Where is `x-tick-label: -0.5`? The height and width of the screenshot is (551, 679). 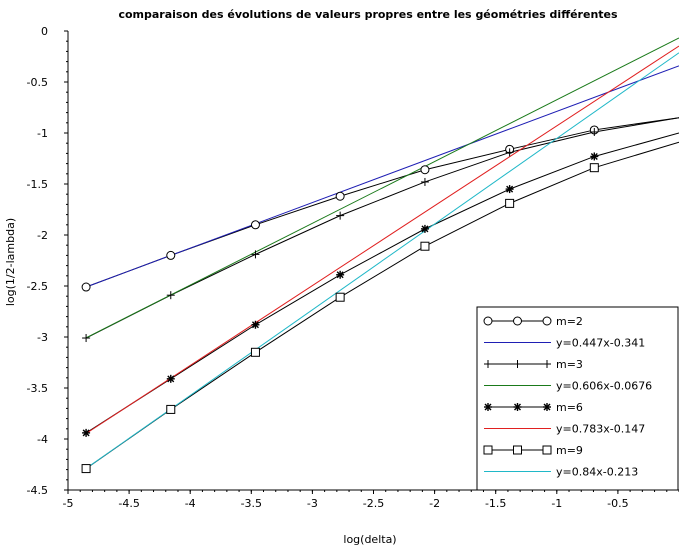
x-tick-label: -0.5 is located at coordinates (617, 503).